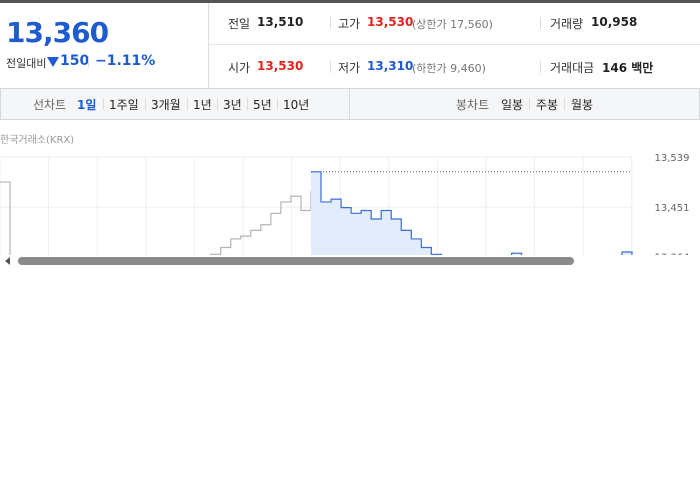  What do you see at coordinates (449, 68) in the screenshot?
I see `stat-note: (하한가 9,460)` at bounding box center [449, 68].